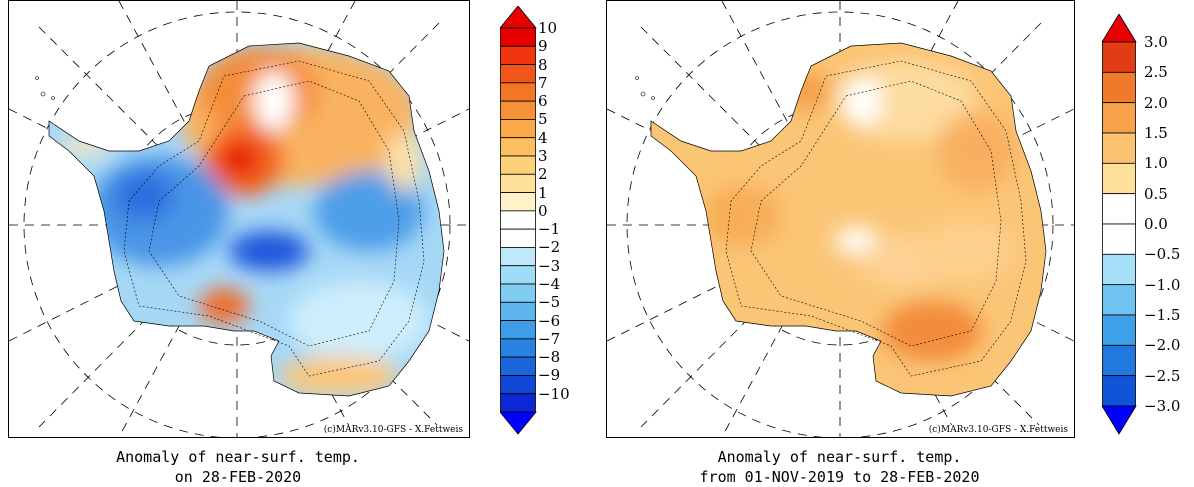 This screenshot has width=1194, height=487. I want to click on colorbar-tick-label: −1.5, so click(1162, 315).